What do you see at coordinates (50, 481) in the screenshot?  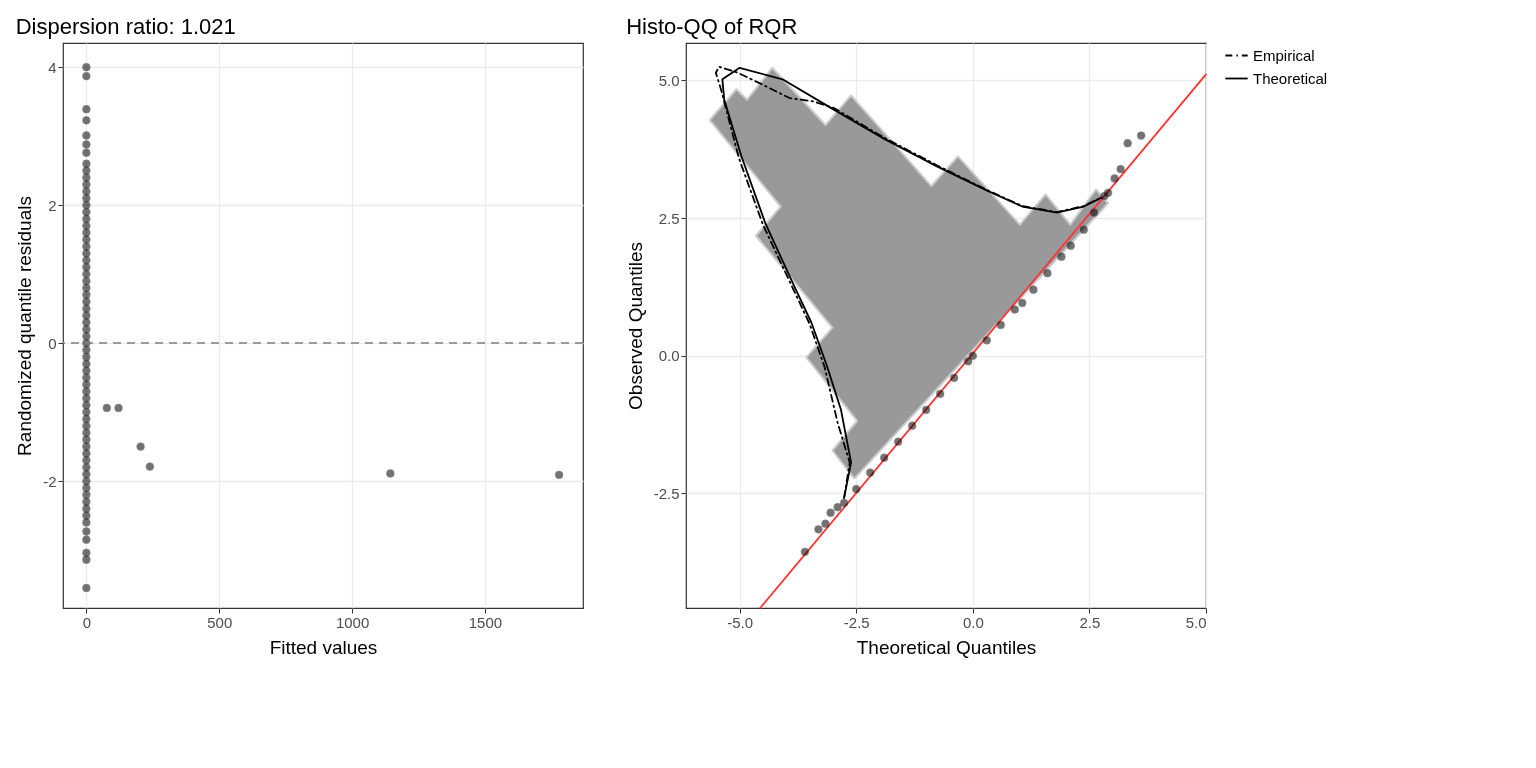 I see `y-tick-label: -2` at bounding box center [50, 481].